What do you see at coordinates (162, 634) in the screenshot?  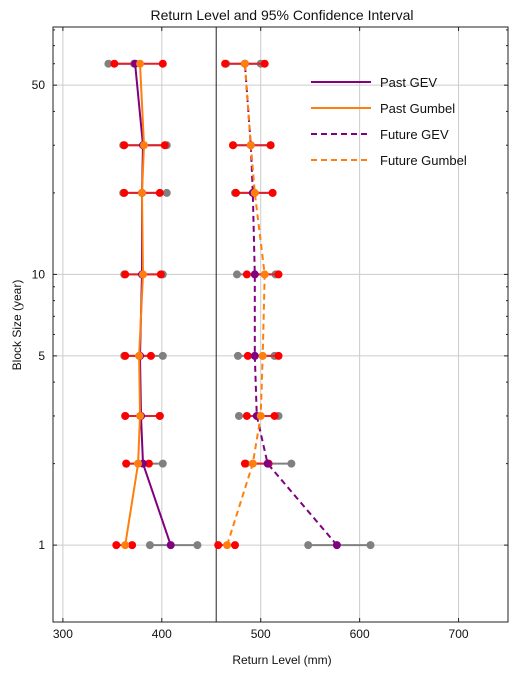 I see `x-tick-label: 400` at bounding box center [162, 634].